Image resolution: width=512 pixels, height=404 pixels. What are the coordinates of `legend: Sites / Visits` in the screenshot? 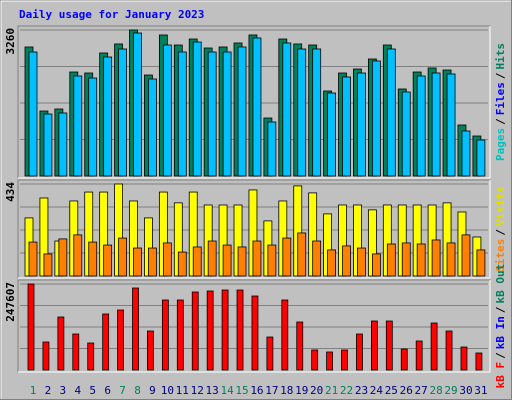 It's located at (500, 229).